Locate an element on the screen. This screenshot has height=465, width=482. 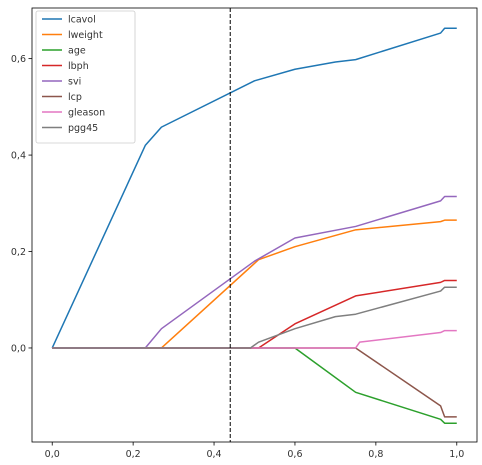
x-tick-label: 0,4 is located at coordinates (213, 454).